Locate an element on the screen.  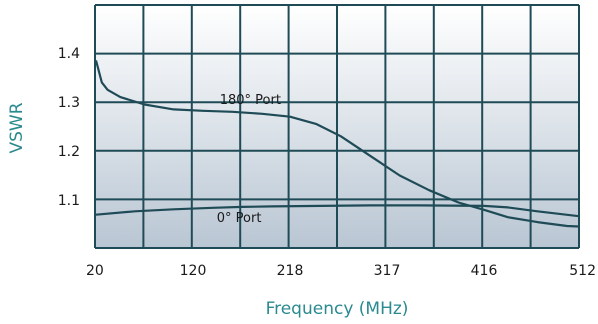
x-tick-label: 512 is located at coordinates (582, 271).